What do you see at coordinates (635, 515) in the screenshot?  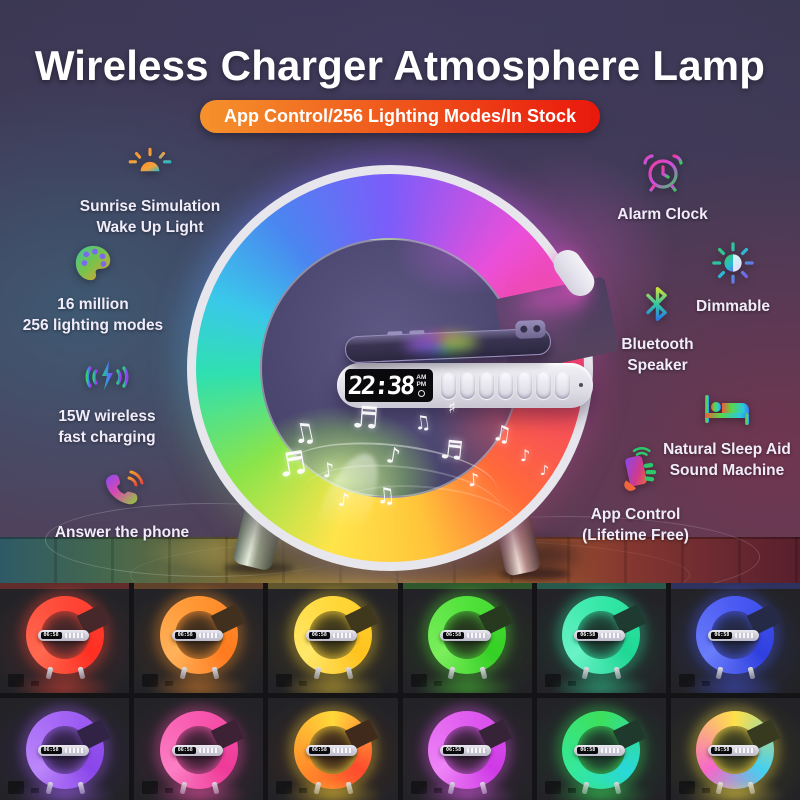 I see `feature-line: App Control` at bounding box center [635, 515].